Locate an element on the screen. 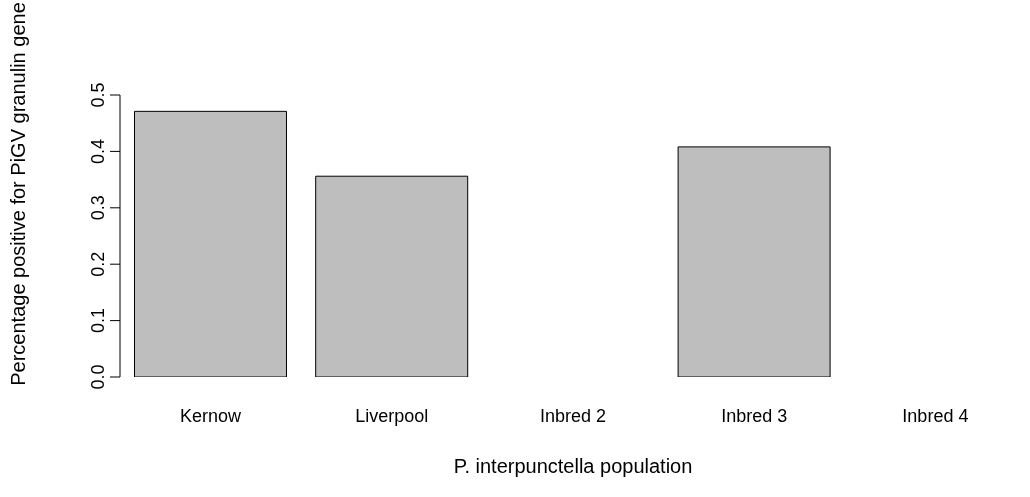 This screenshot has height=497, width=1030. x-tick-label: Inbred 4 is located at coordinates (935, 415).